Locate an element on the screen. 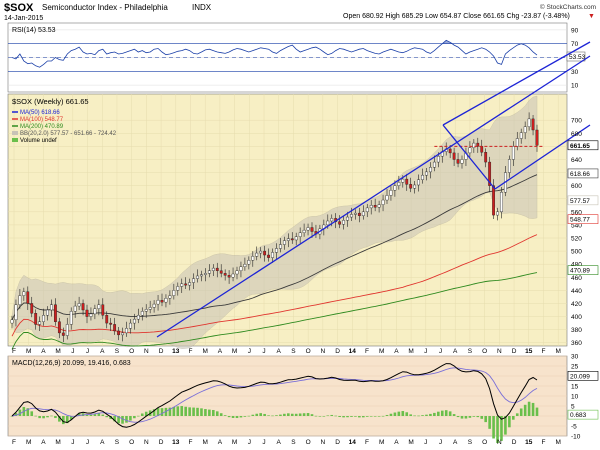 The image size is (600, 450). rsi-value-label: 53.53 is located at coordinates (577, 57).